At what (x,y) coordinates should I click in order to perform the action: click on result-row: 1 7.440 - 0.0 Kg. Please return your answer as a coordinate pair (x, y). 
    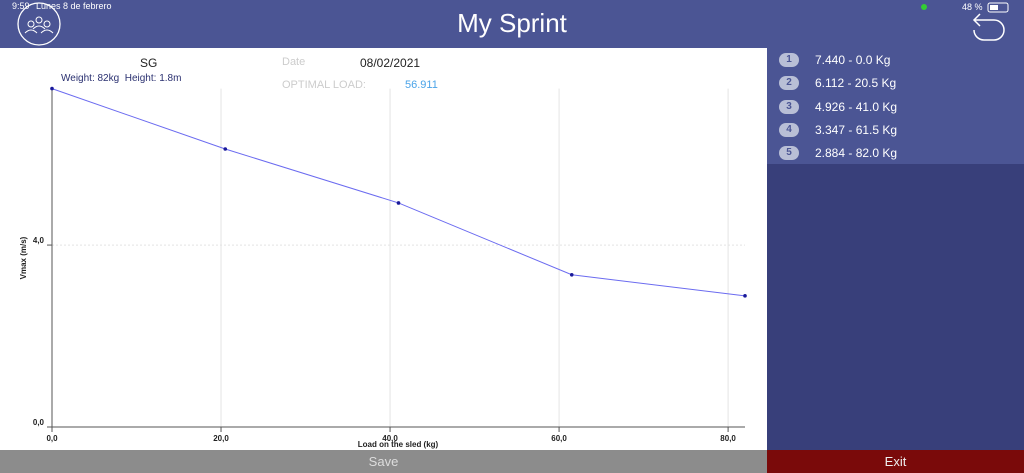
    Looking at the image, I should click on (834, 60).